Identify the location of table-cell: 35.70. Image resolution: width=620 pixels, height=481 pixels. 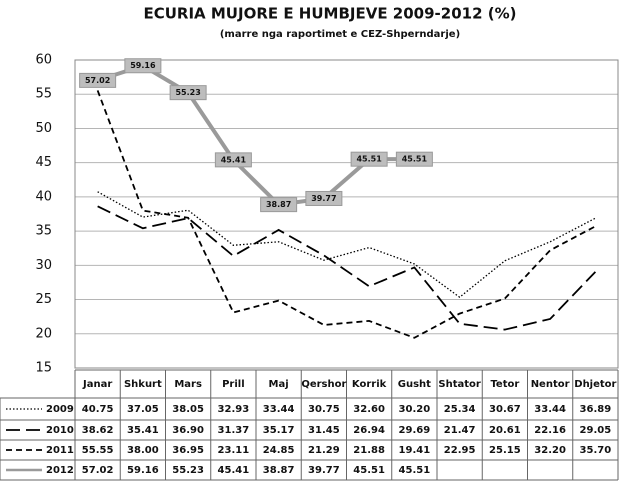
(596, 450).